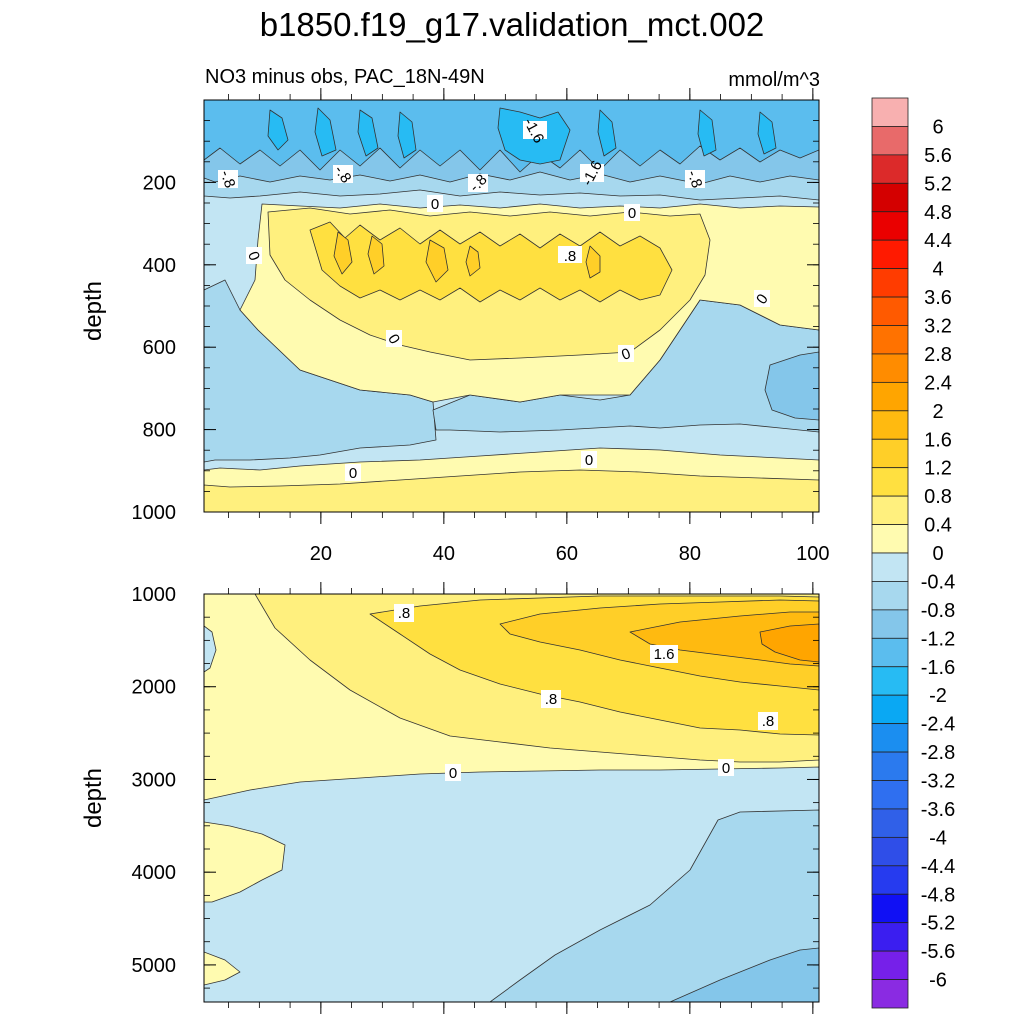 The width and height of the screenshot is (1024, 1024). I want to click on chart-subtitle: NO3 minus obs, PAC_18N-49N, so click(345, 77).